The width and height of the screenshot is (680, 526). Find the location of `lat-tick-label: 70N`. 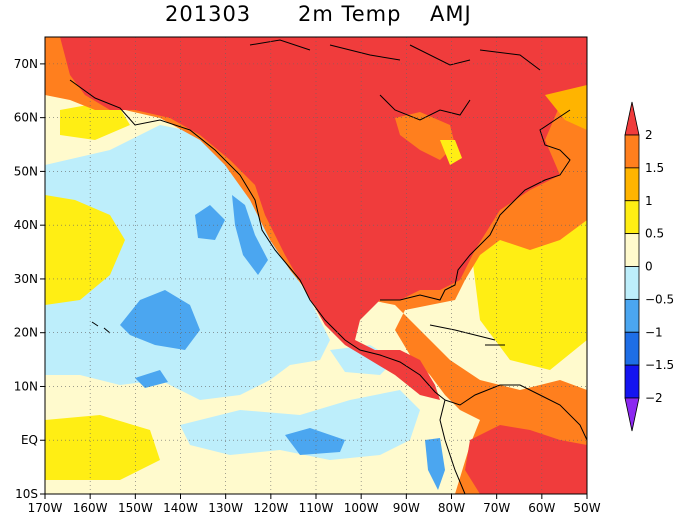

lat-tick-label: 70N is located at coordinates (26, 64).